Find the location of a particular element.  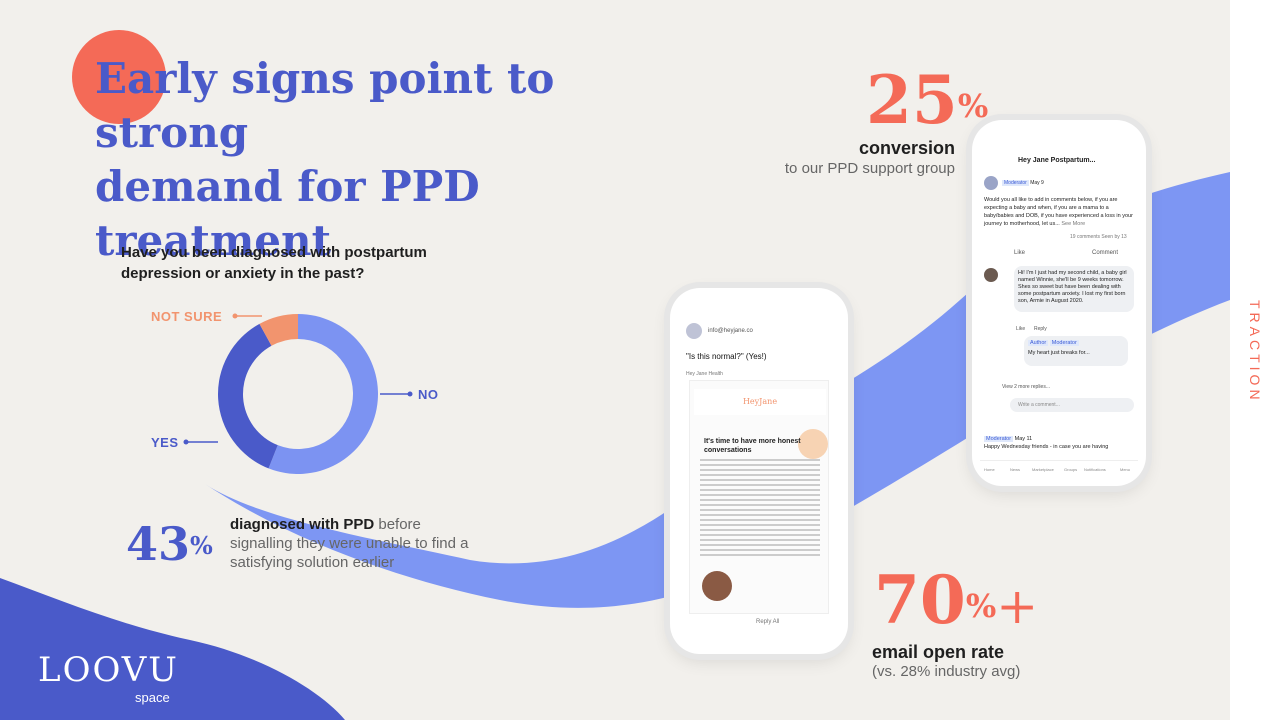

side-strip is located at coordinates (1255, 360).